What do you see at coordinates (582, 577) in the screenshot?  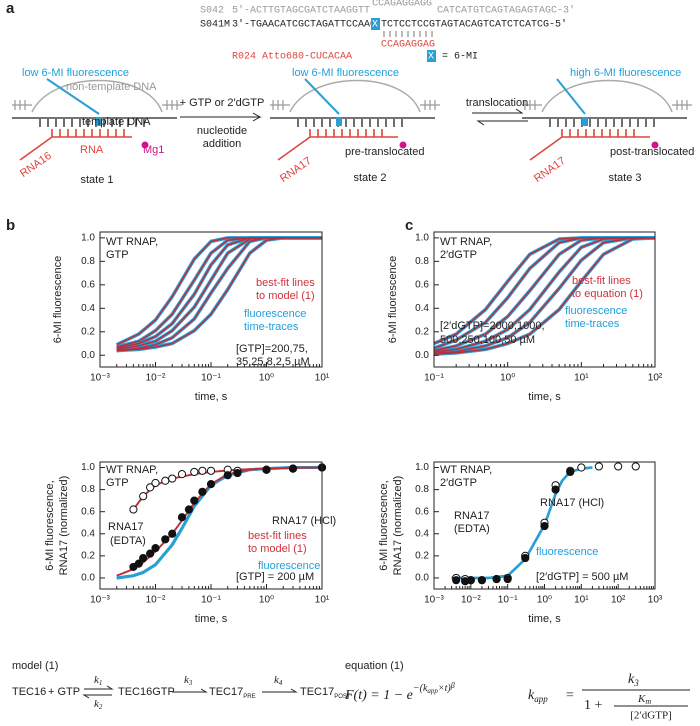 I see `annotation: [2′dGTP] = 500 µM` at bounding box center [582, 577].